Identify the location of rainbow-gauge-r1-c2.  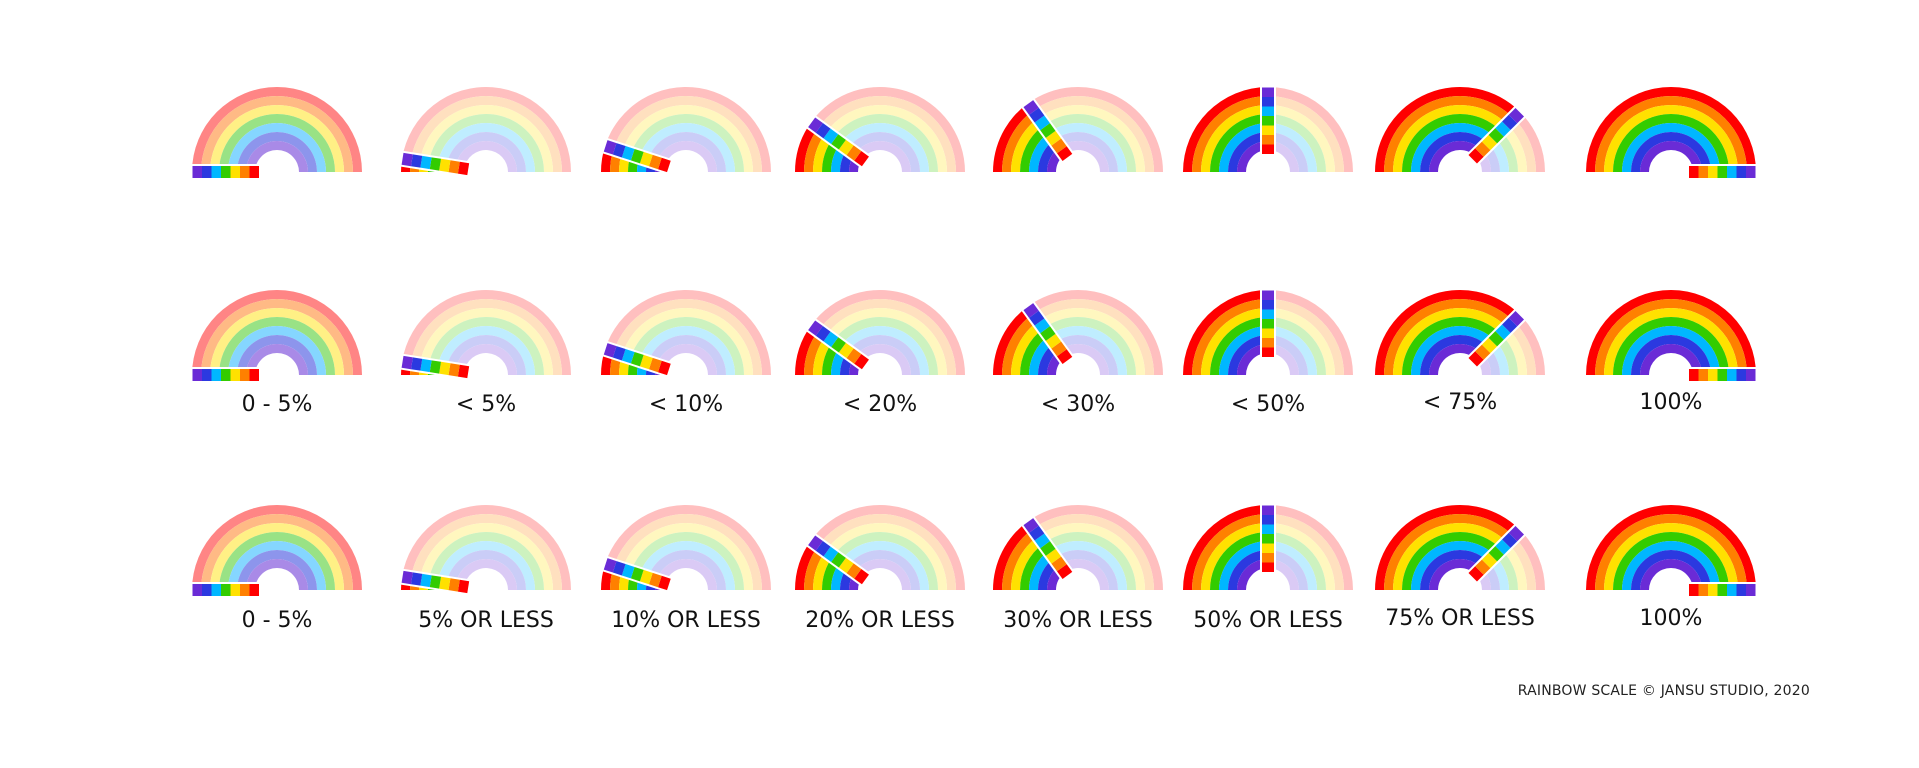
(485, 132).